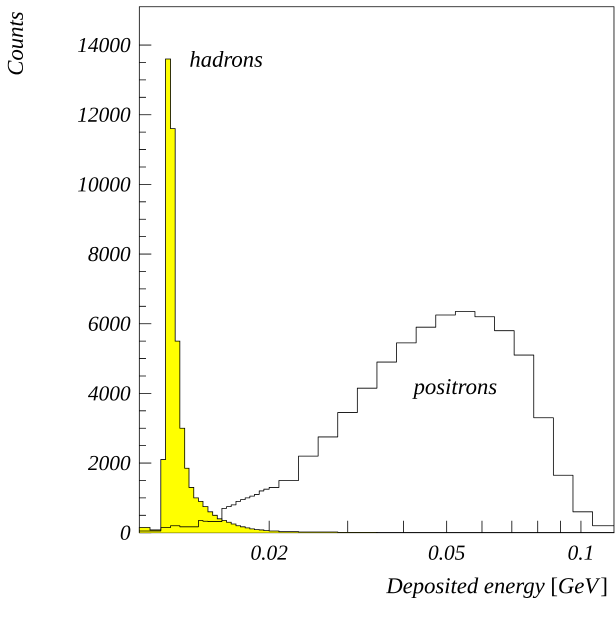  I want to click on series-label: positrons, so click(454, 389).